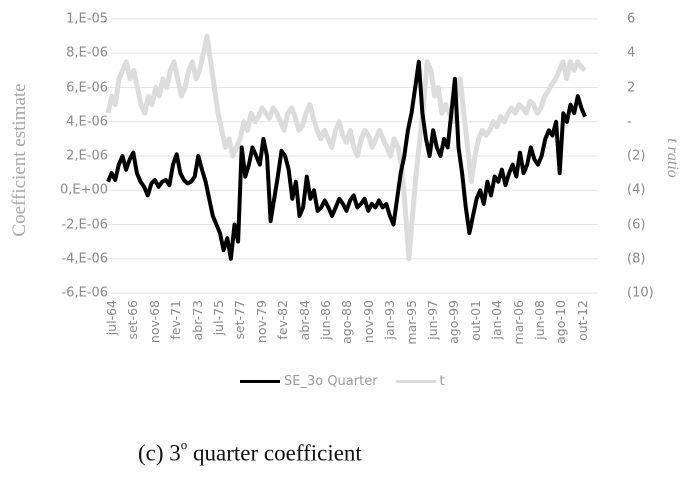 Image resolution: width=696 pixels, height=482 pixels. I want to click on x-tick: abr-84, so click(304, 320).